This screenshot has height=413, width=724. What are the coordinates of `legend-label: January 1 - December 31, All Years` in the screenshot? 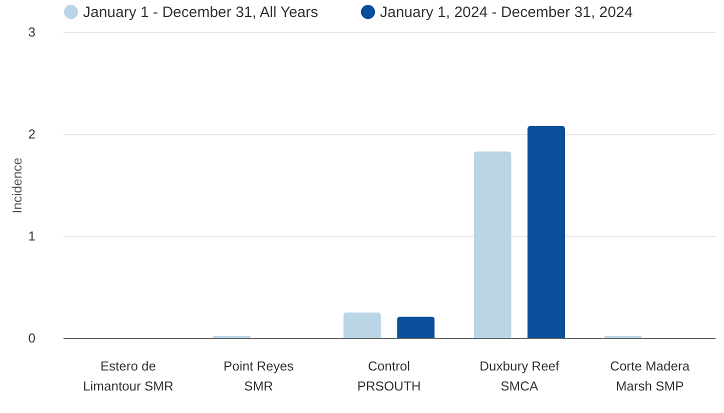 It's located at (200, 12).